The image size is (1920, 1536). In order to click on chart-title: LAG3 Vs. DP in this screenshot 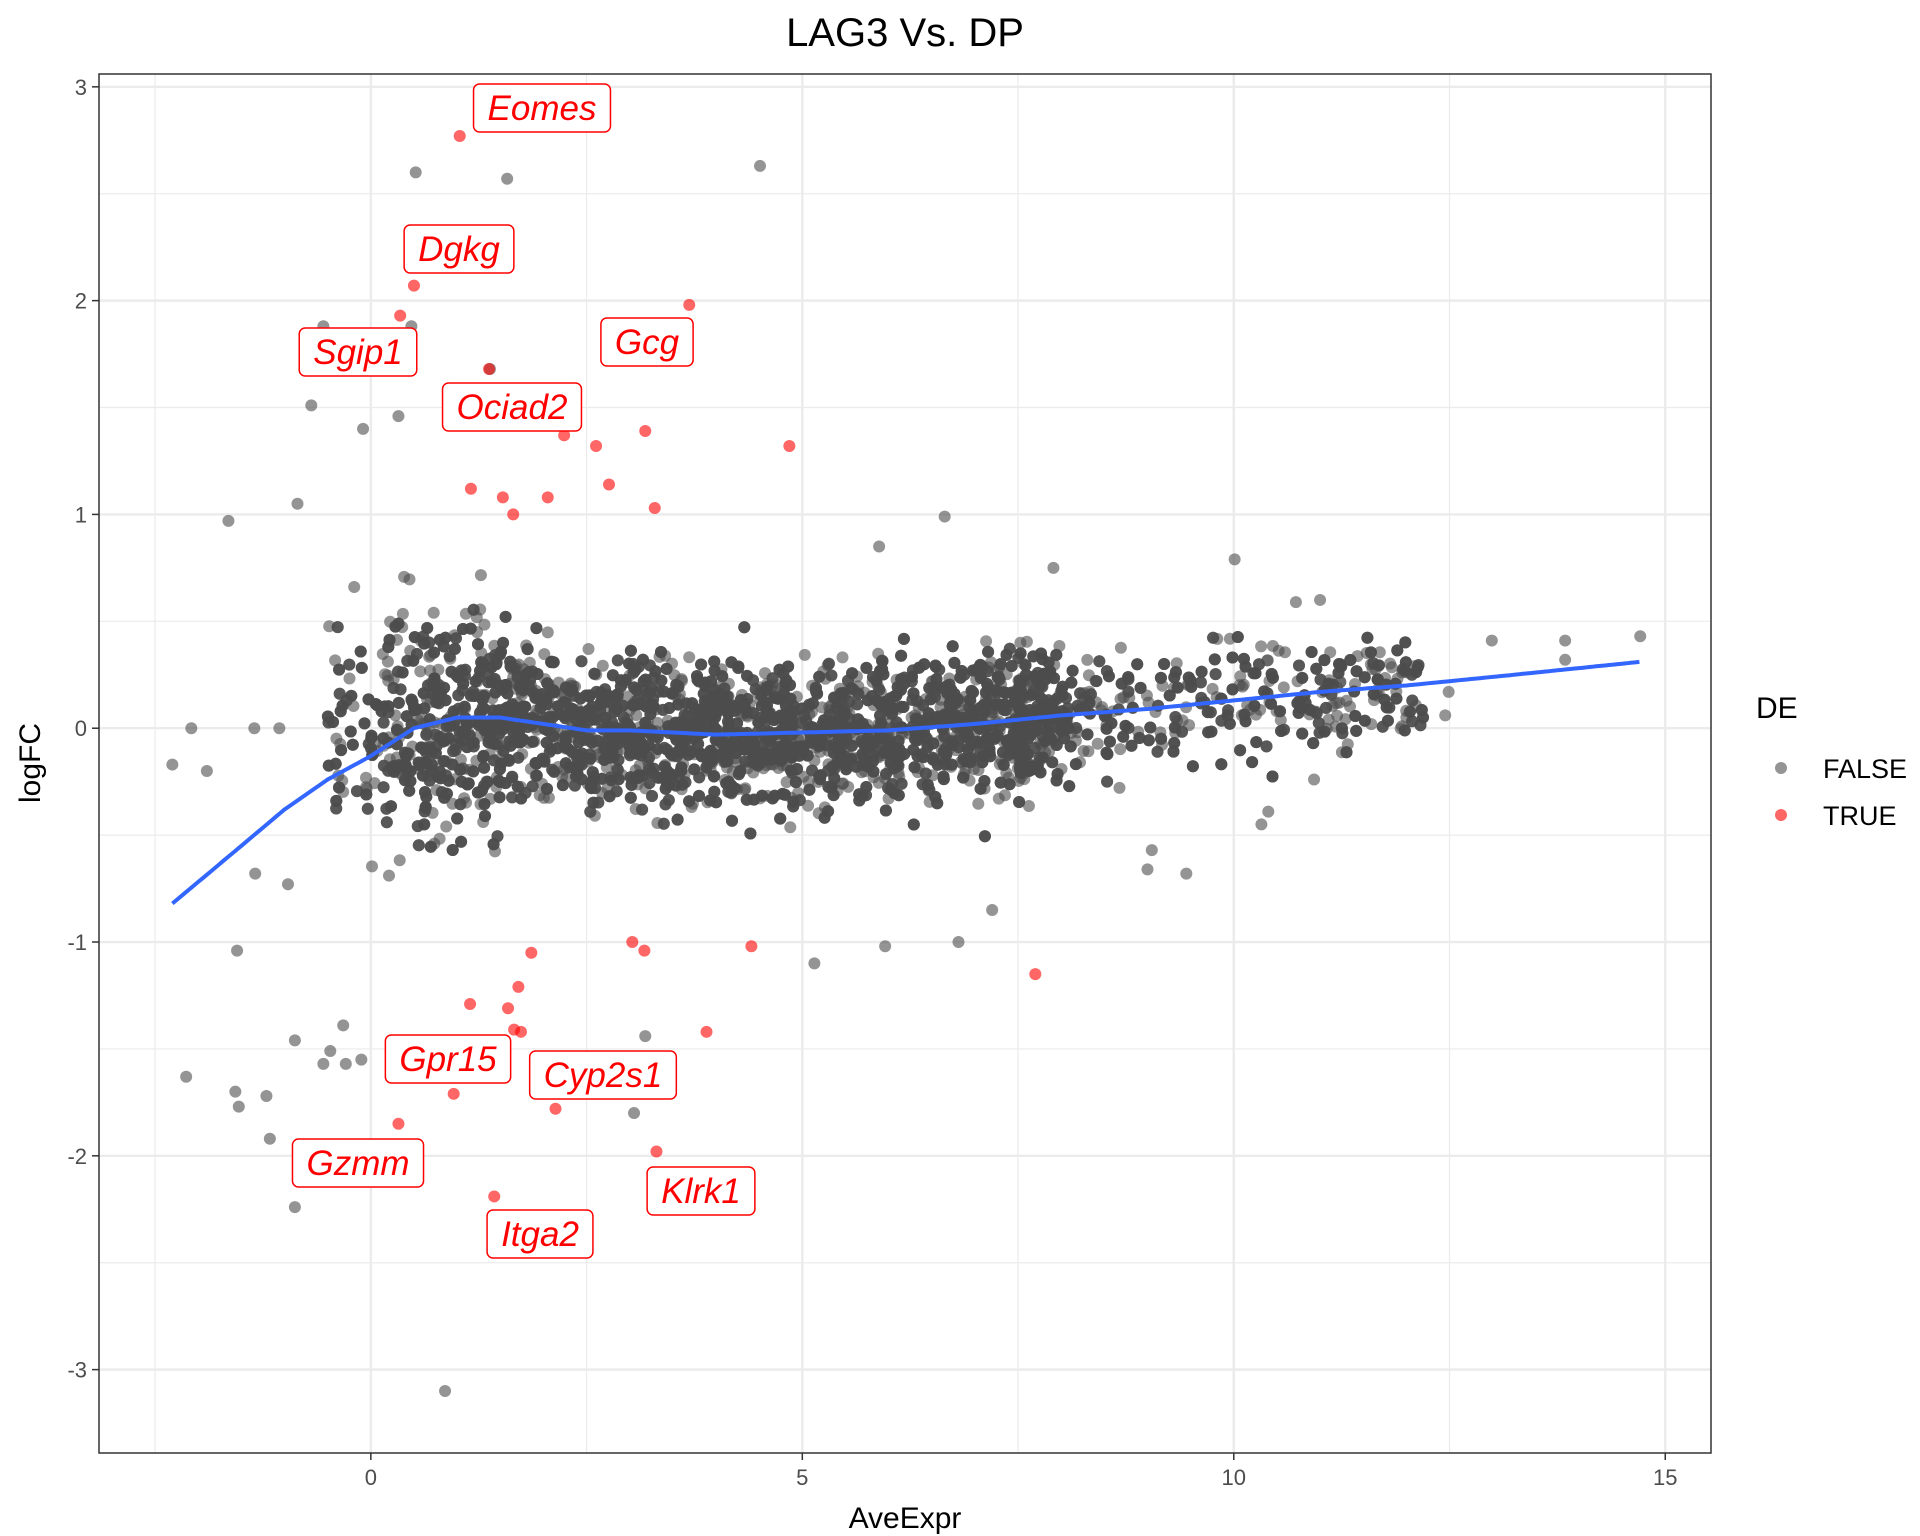, I will do `click(905, 33)`.